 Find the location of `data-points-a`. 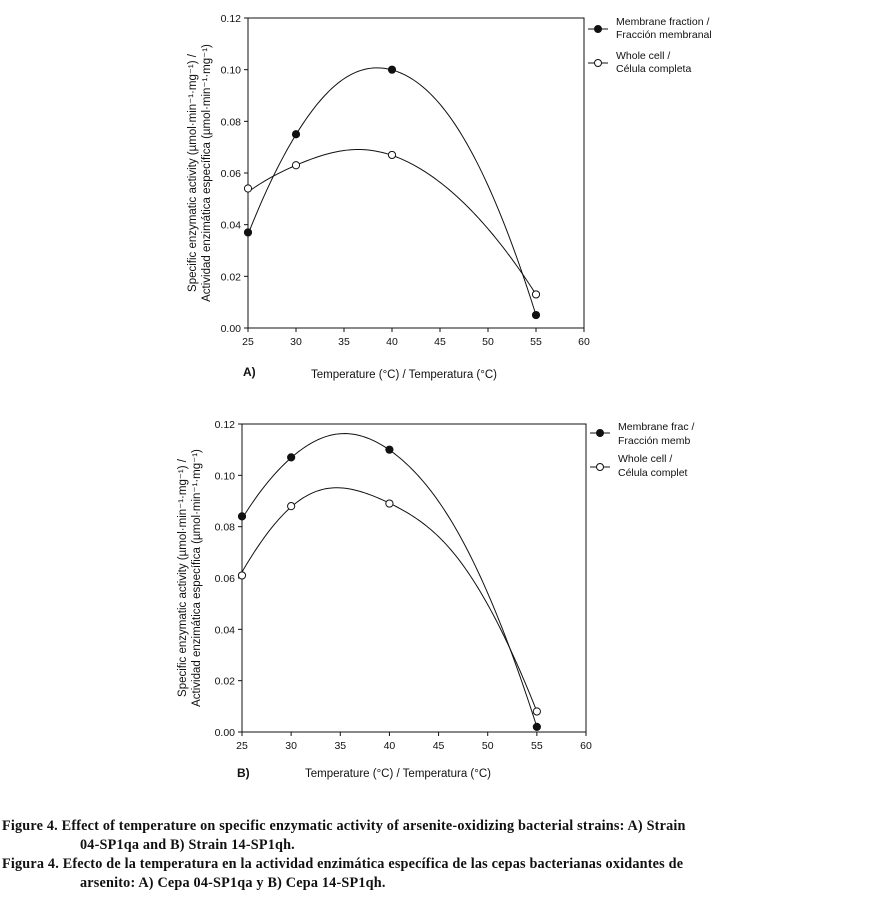

data-points-a is located at coordinates (392, 192).